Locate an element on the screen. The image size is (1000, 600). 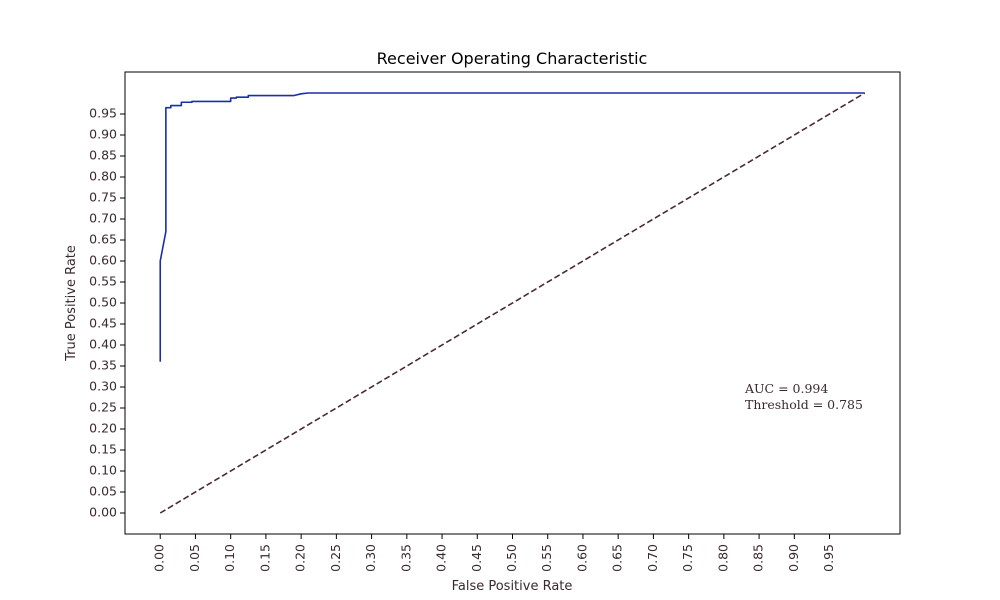
x-tick-label: 0.75 is located at coordinates (687, 558).